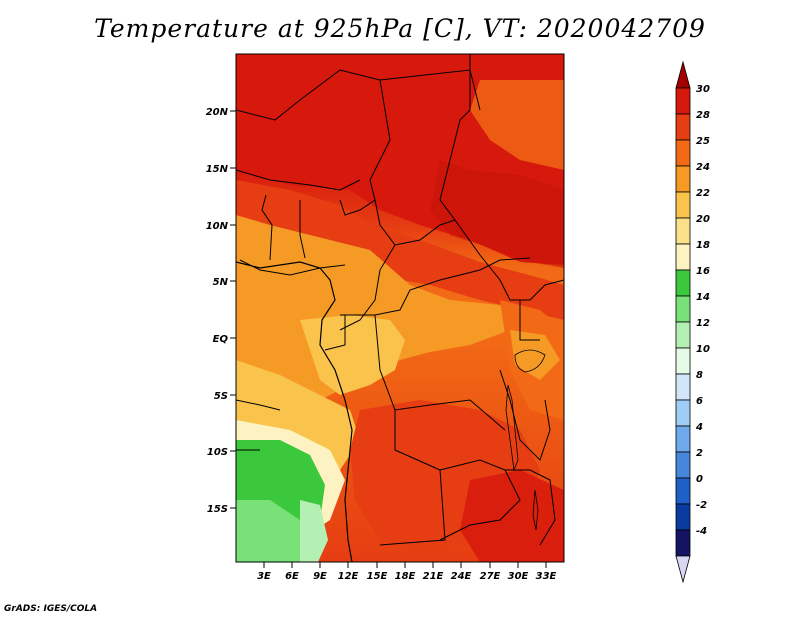 The width and height of the screenshot is (800, 618). What do you see at coordinates (512, 428) in the screenshot?
I see `lake-tanganyika` at bounding box center [512, 428].